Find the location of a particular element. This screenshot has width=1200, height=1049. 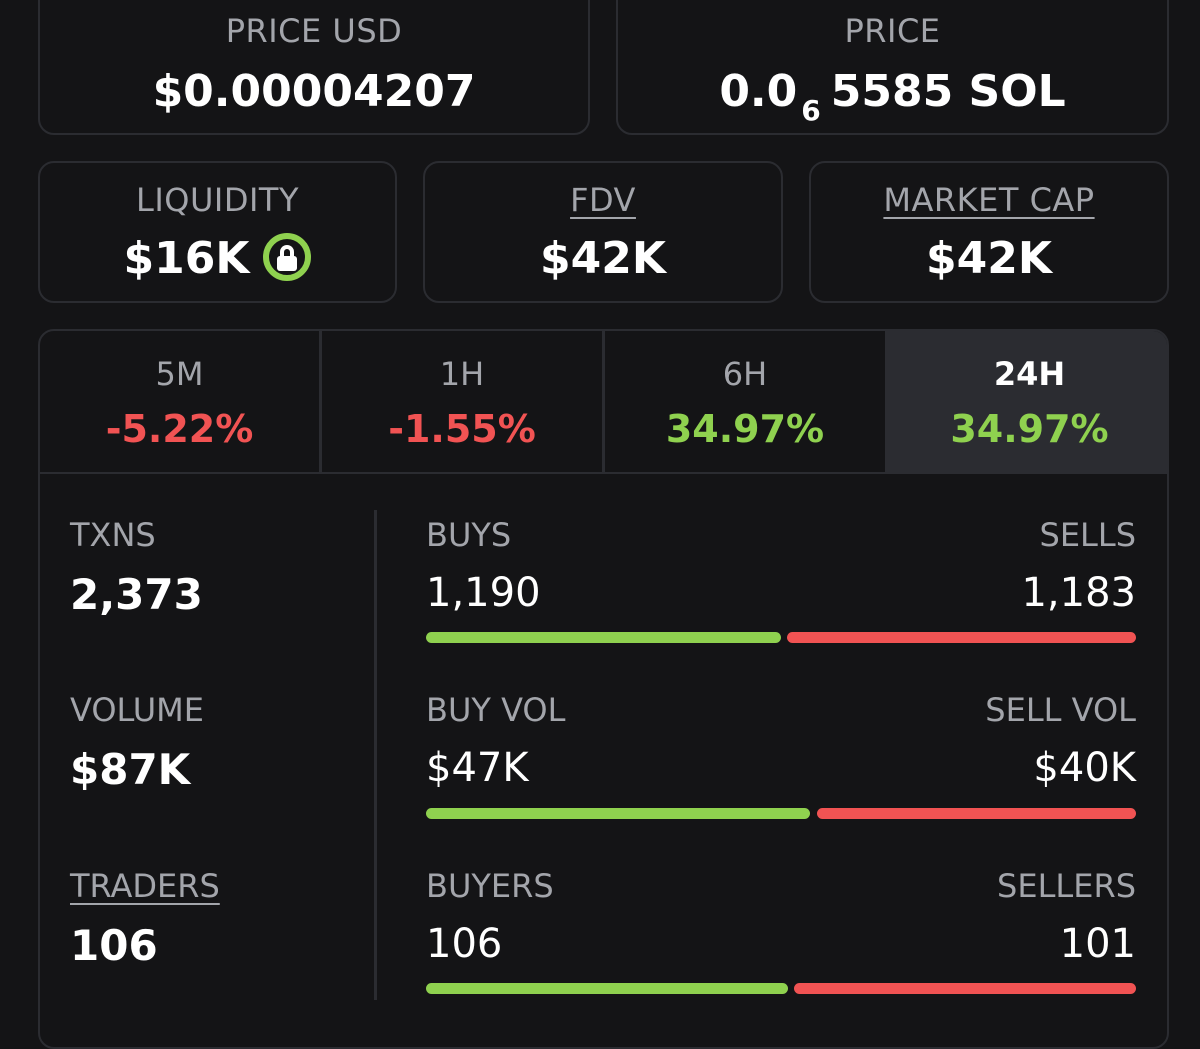

sellers-label: SELLERS is located at coordinates (1066, 886).